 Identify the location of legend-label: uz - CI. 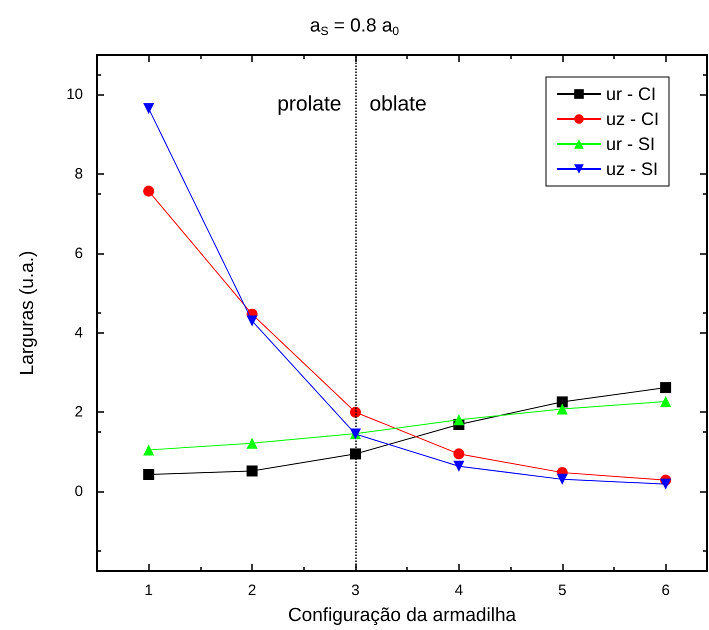
(633, 119).